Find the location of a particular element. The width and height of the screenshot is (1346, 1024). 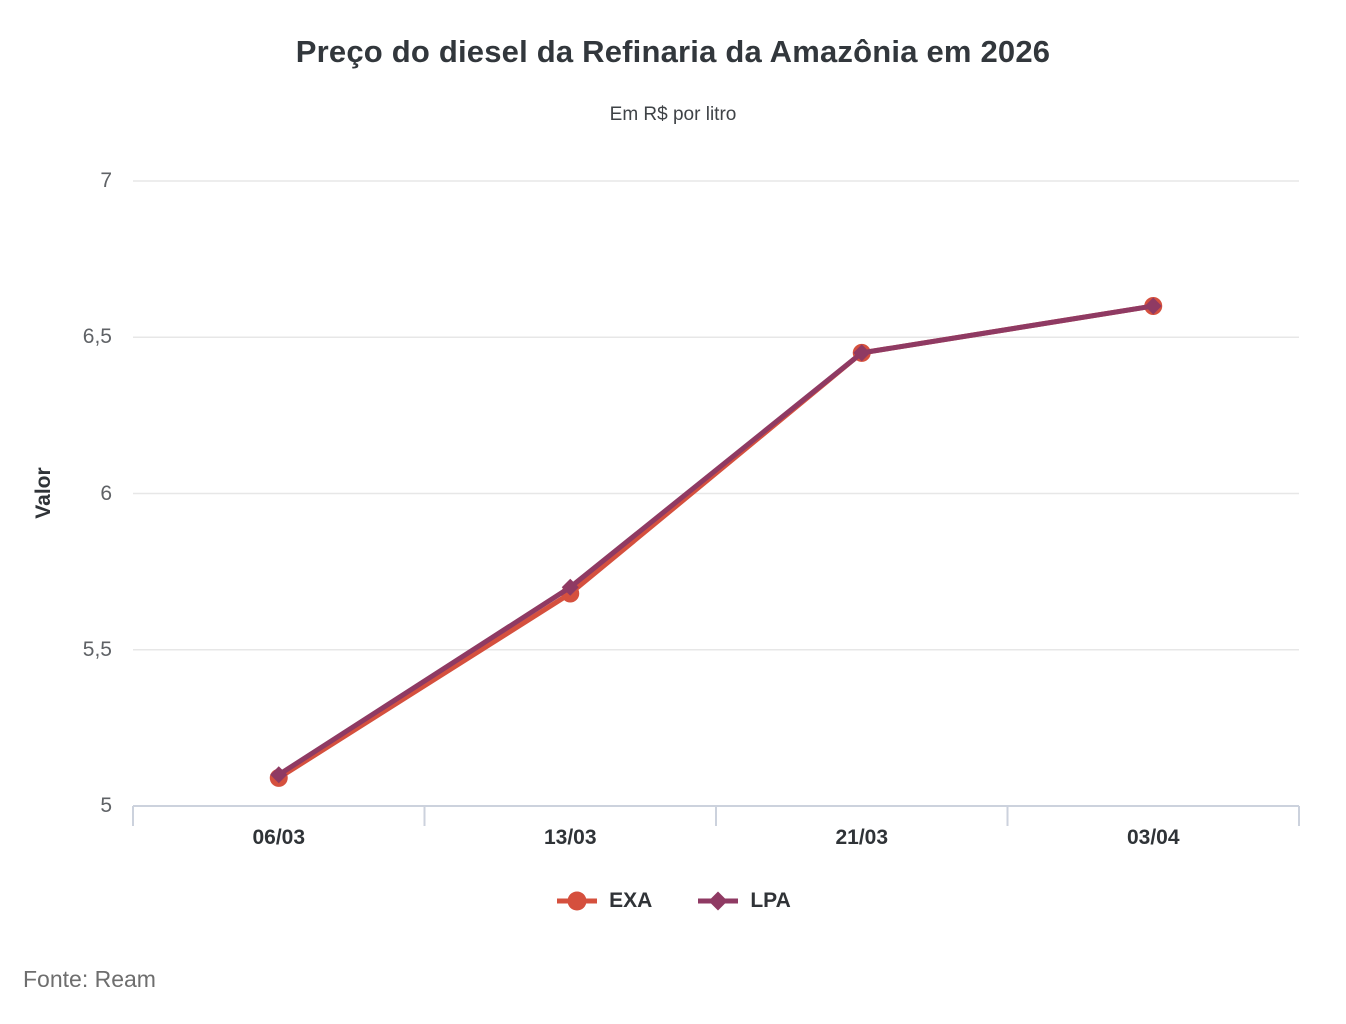

legend-circle-marker-icon is located at coordinates (577, 901).